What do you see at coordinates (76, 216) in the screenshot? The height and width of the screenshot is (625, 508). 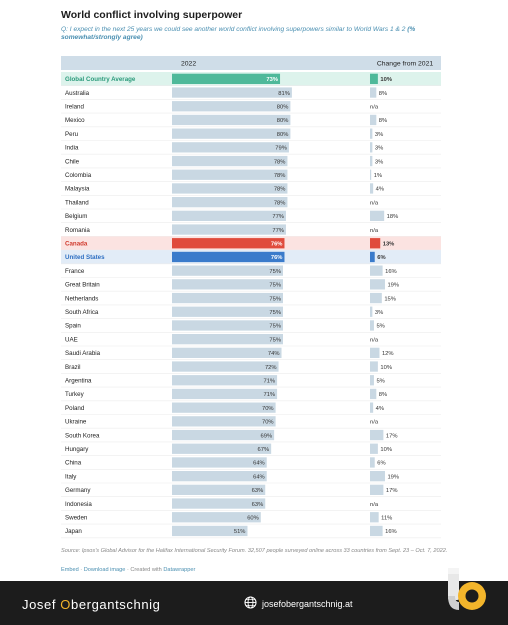 I see `country-label: Belgium` at bounding box center [76, 216].